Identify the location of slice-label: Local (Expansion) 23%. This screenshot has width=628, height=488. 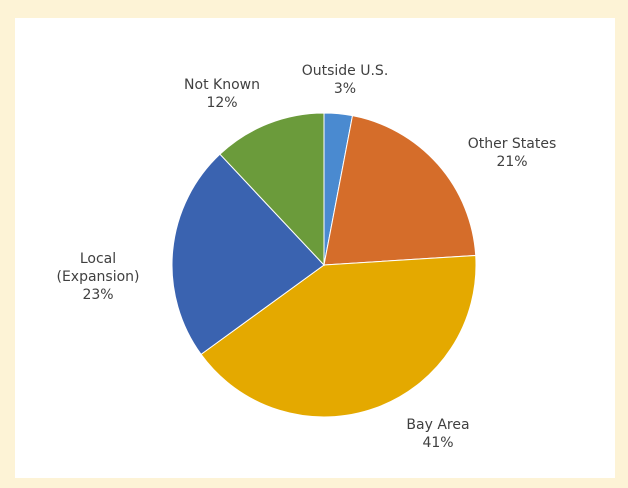
(98, 277).